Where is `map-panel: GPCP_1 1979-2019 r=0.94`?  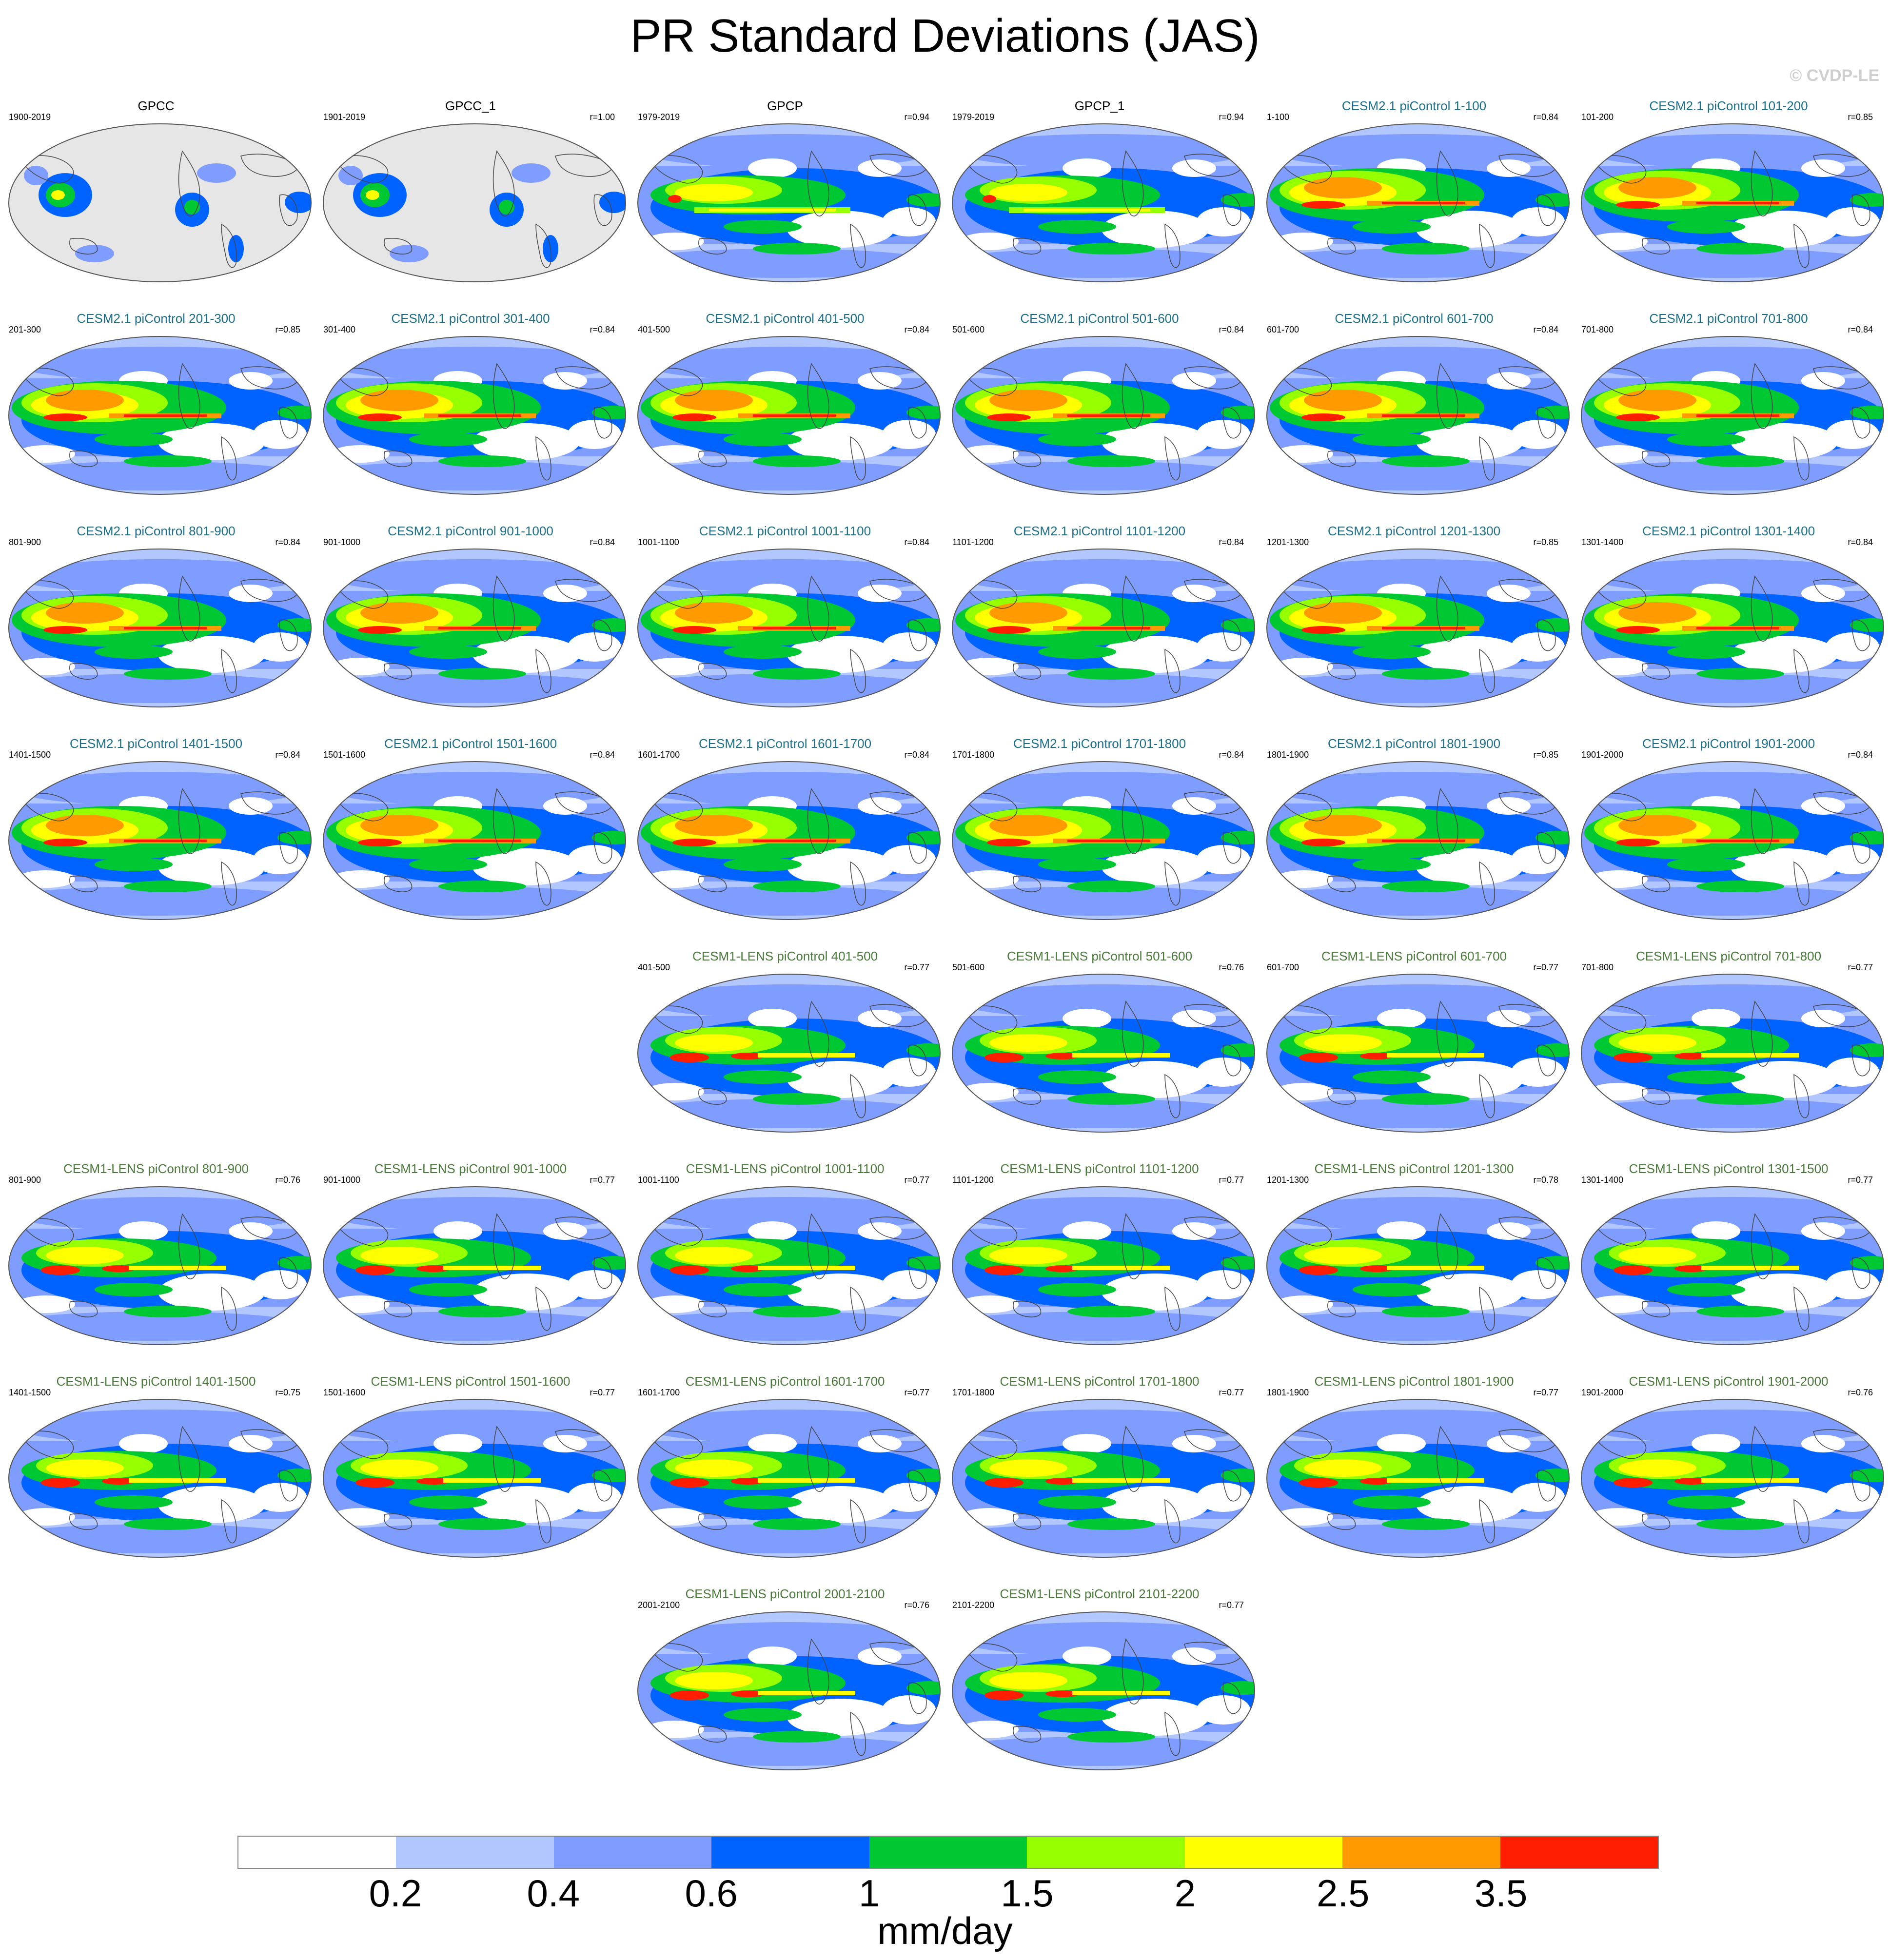 map-panel: GPCP_1 1979-2019 r=0.94 is located at coordinates (1100, 202).